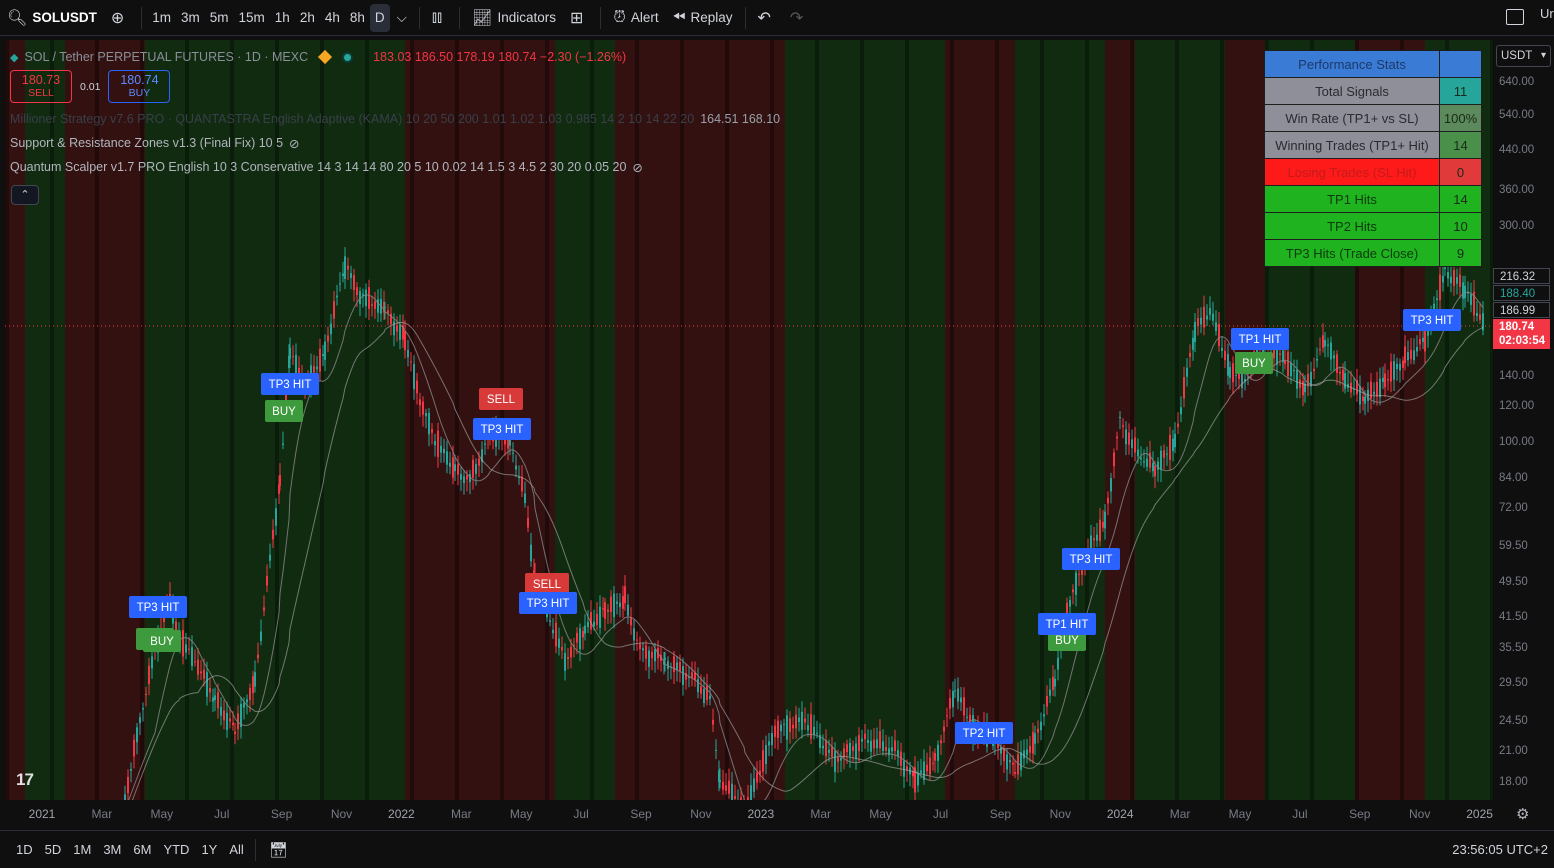 This screenshot has height=868, width=1554. What do you see at coordinates (635, 18) in the screenshot?
I see `alert-button: ⏰︎ Alert` at bounding box center [635, 18].